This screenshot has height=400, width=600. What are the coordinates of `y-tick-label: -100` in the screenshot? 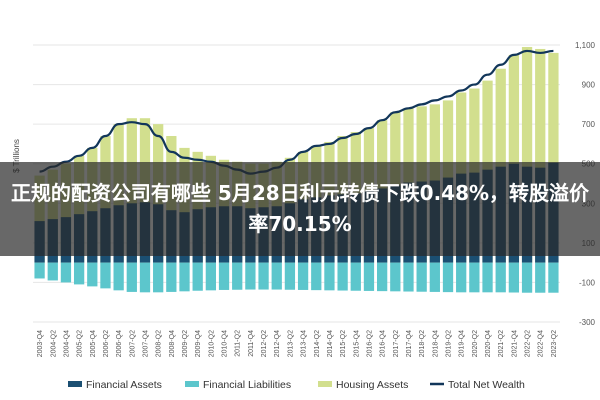 It's located at (587, 282).